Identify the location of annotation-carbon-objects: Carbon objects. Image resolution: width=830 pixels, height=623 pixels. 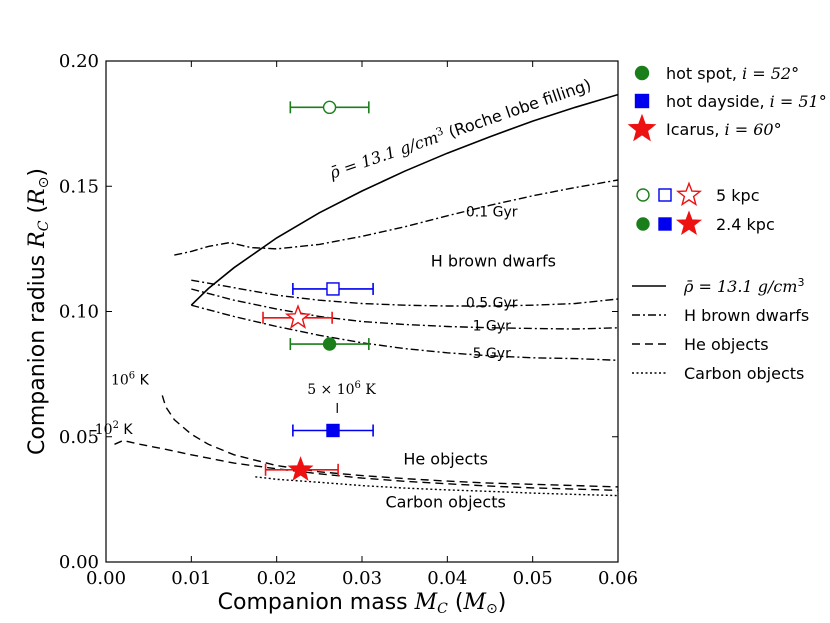
(445, 501).